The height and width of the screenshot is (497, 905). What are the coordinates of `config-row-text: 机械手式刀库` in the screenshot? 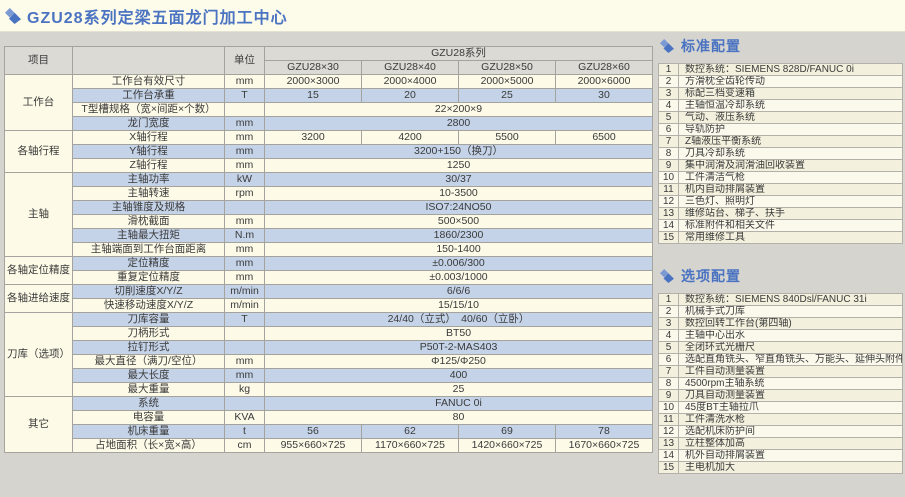 It's located at (790, 311).